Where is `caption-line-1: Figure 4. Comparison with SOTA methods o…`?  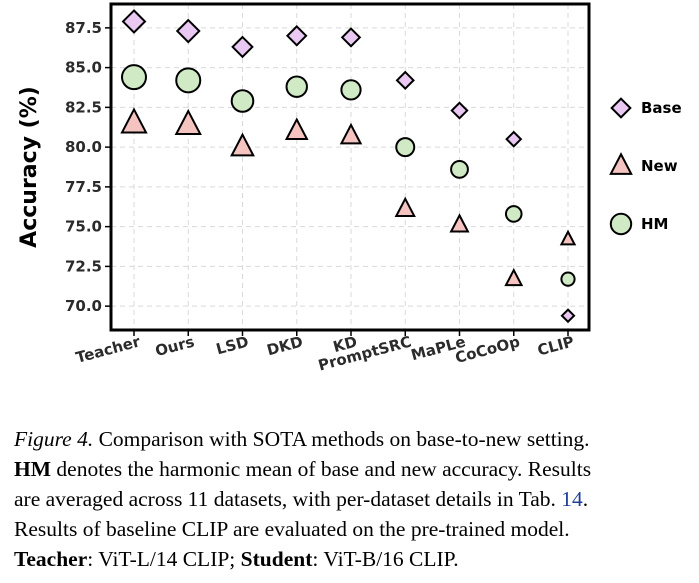
caption-line-1: Figure 4. Comparison with SOTA methods o… is located at coordinates (356, 439).